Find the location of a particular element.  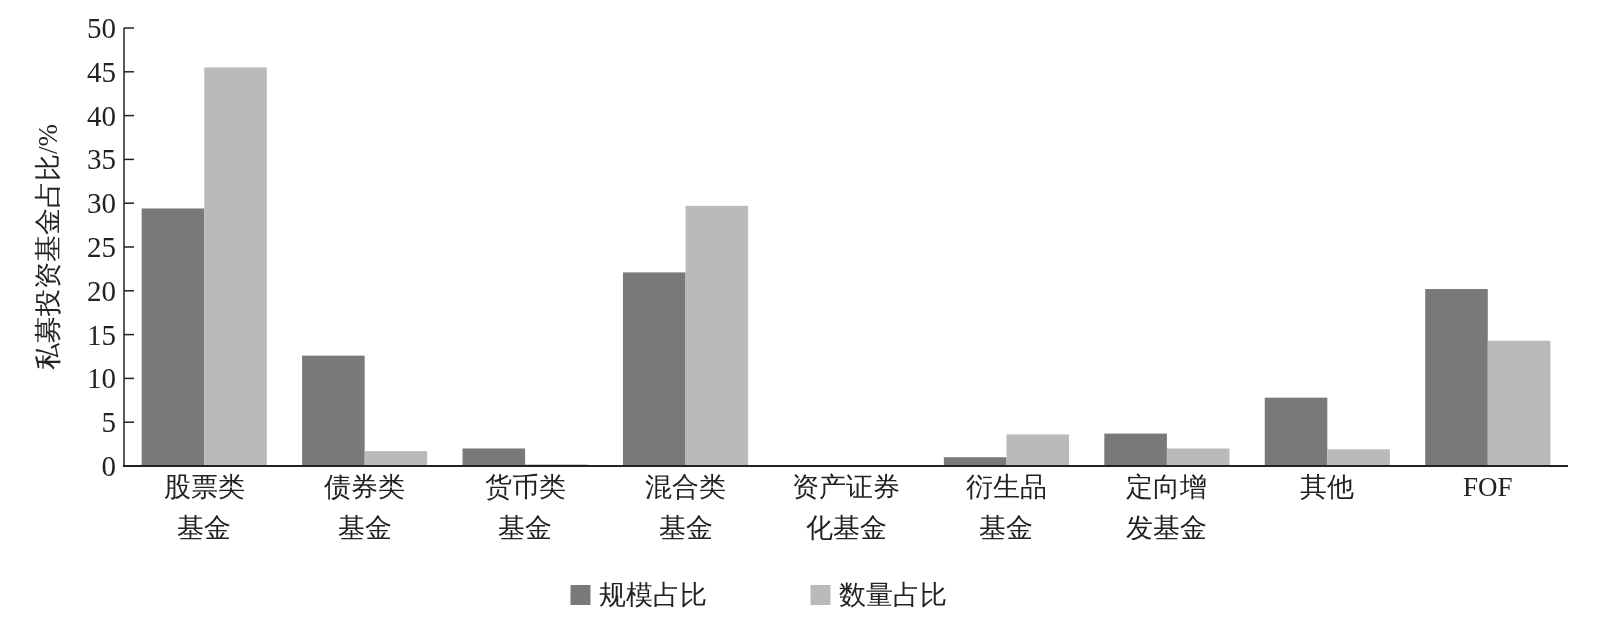

y-tick-label: 15 is located at coordinates (101, 334).